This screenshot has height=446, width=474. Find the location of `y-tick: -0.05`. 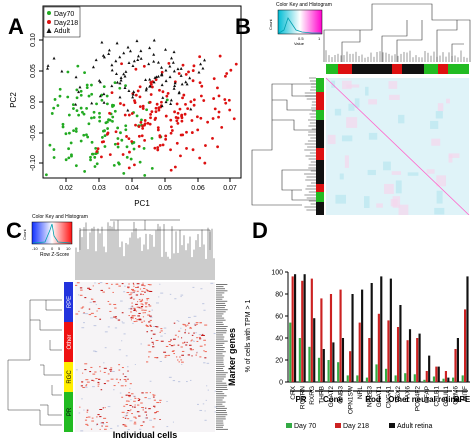

y-tick: -0.05 is located at coordinates (33, 133).